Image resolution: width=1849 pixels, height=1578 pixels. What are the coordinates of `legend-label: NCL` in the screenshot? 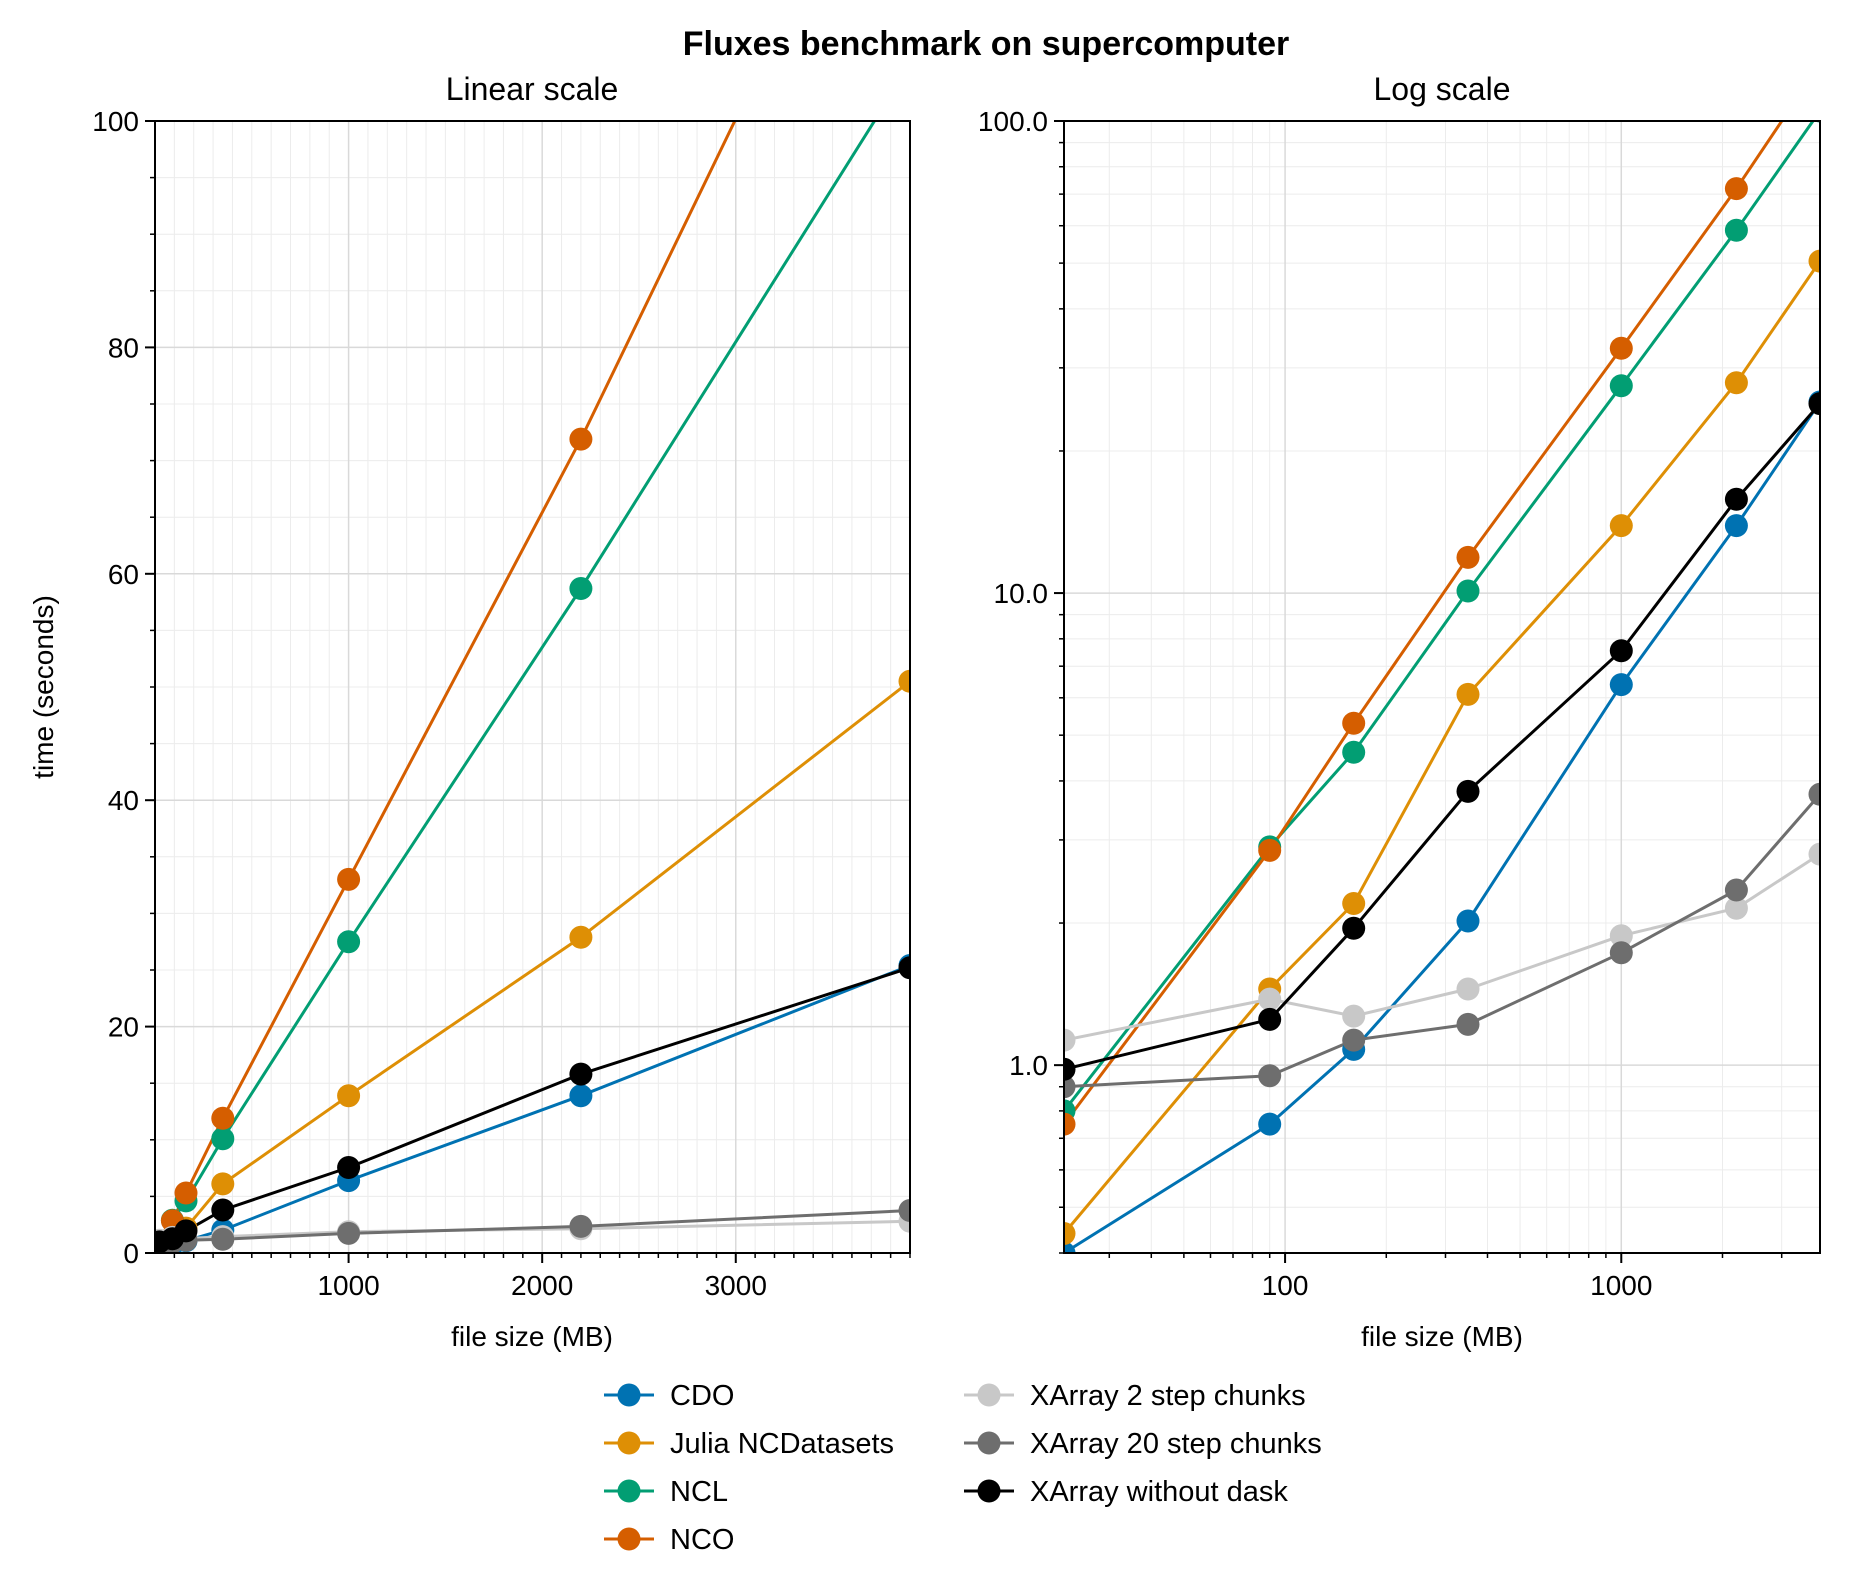 It's located at (699, 1492).